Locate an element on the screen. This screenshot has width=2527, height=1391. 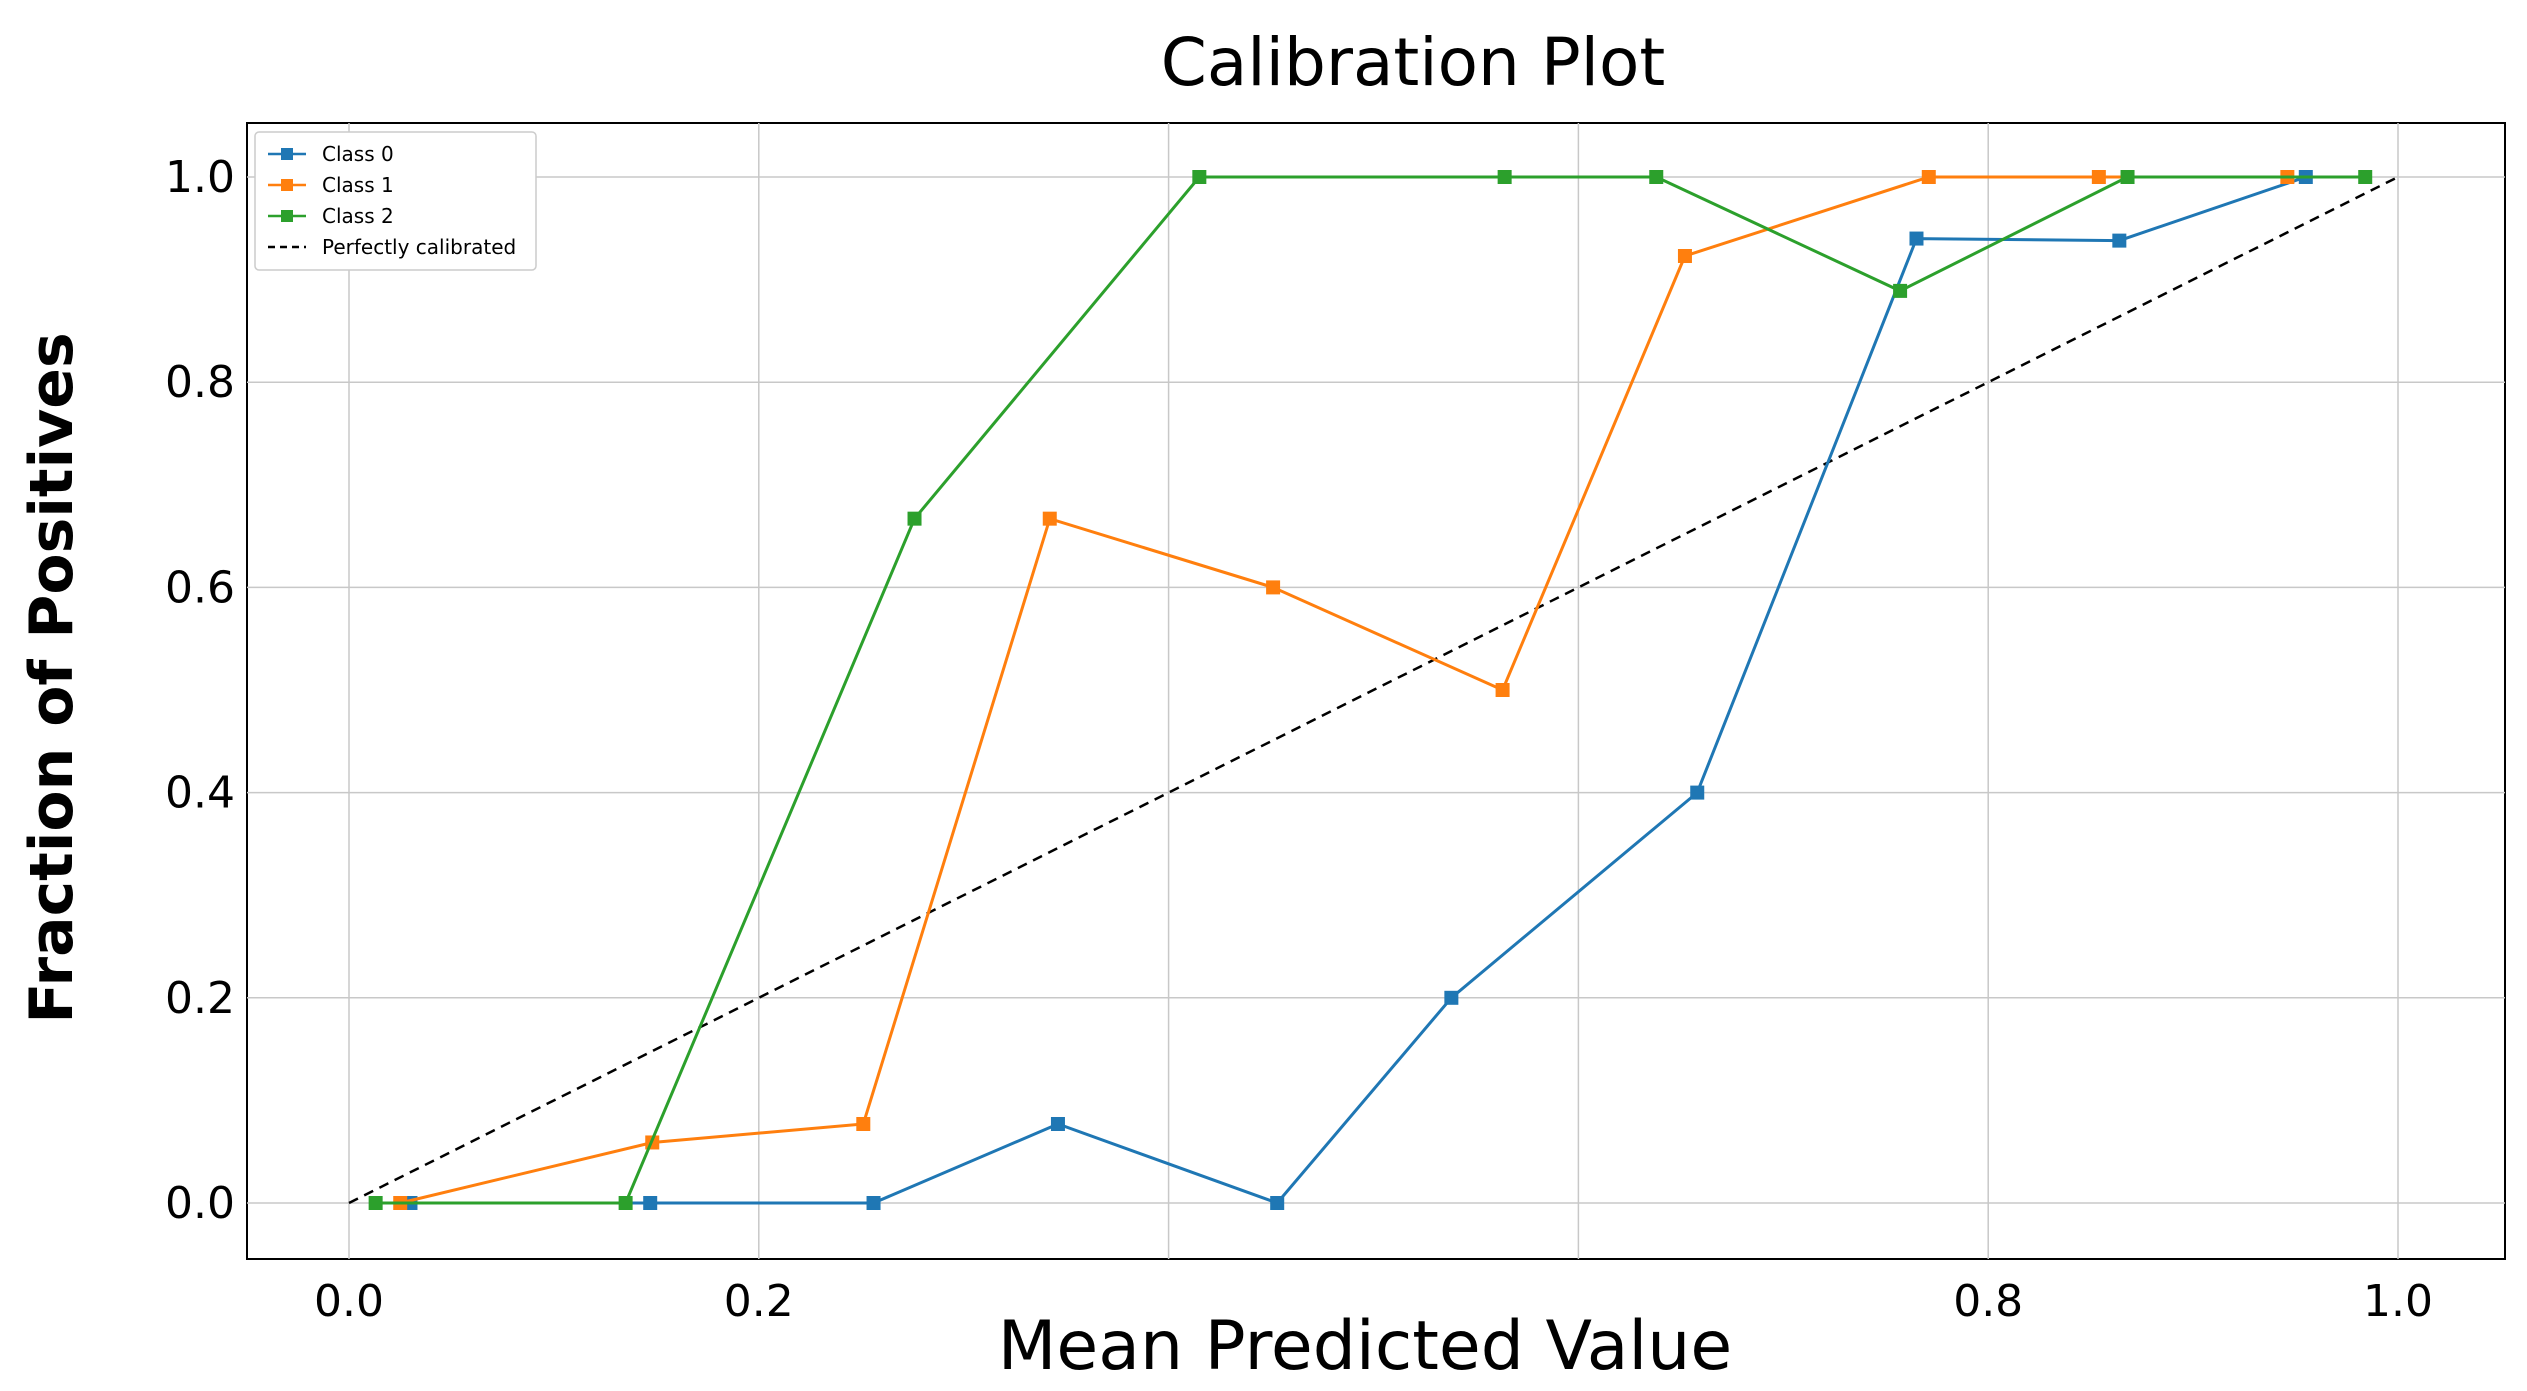
y-tick-label: 0.8 is located at coordinates (200, 382).